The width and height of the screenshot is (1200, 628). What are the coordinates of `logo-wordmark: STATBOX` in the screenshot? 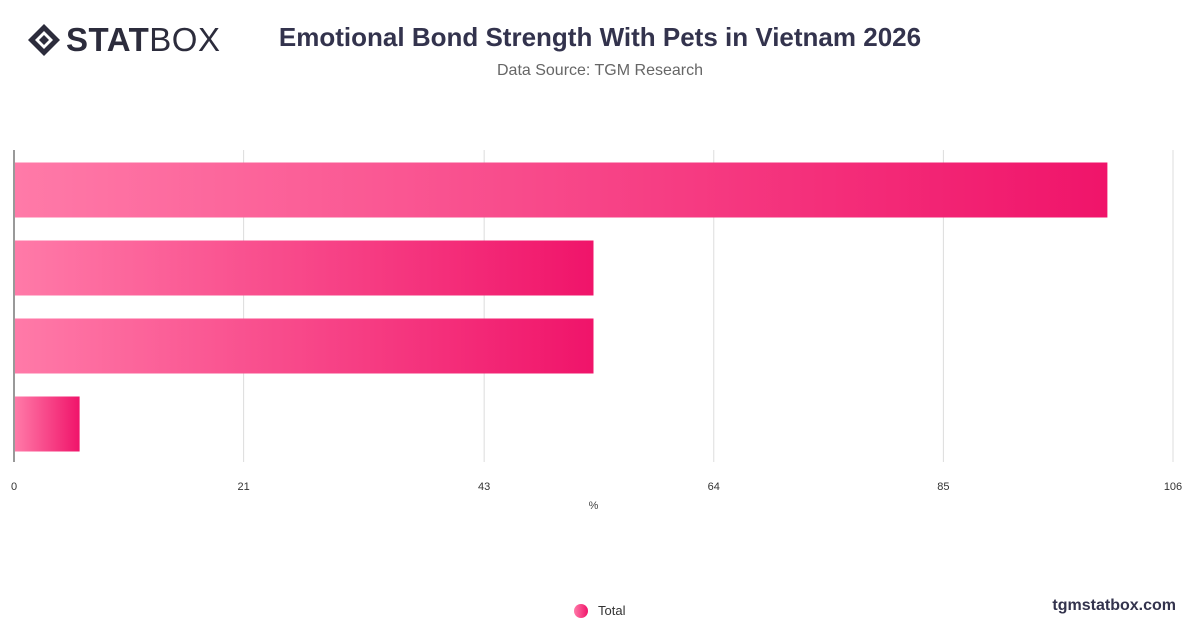 It's located at (143, 40).